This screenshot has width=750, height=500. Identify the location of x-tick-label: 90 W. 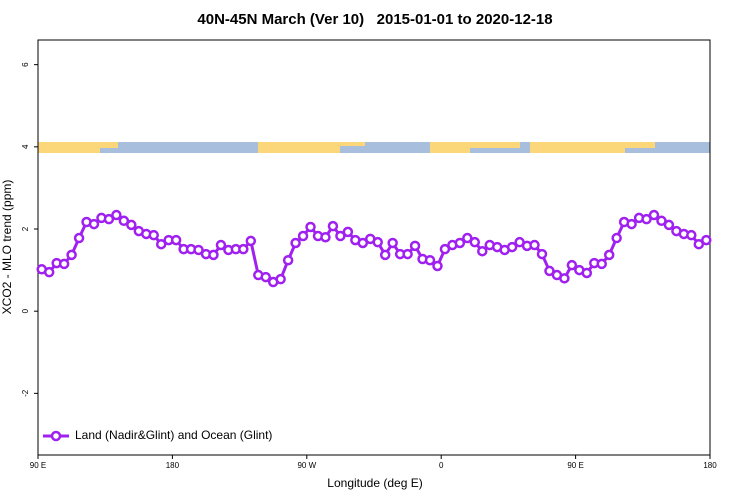
(306, 465).